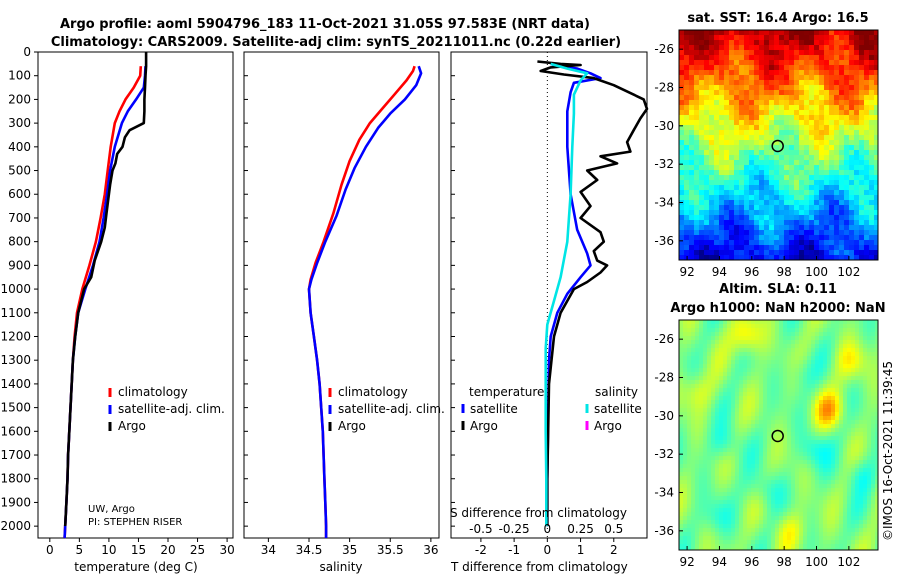 The height and width of the screenshot is (580, 900). I want to click on x-tick-label: 35, so click(349, 550).